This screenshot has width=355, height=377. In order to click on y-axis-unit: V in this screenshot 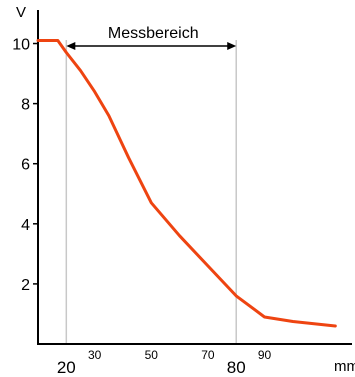, I will do `click(21, 12)`.